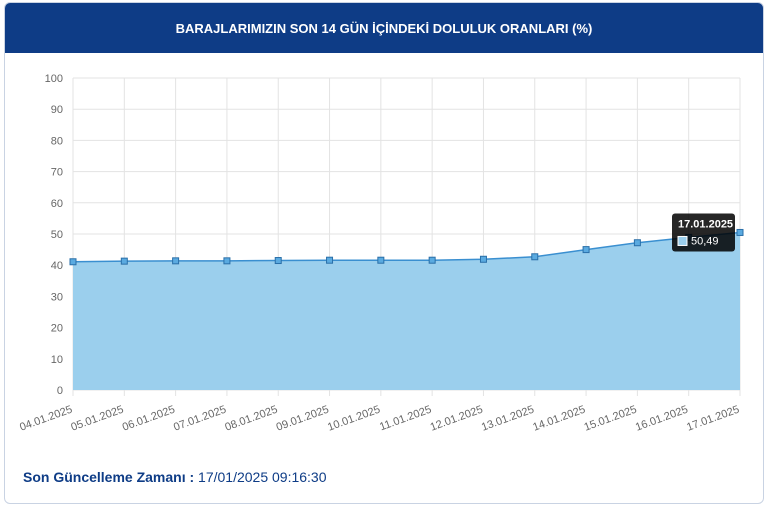  I want to click on y-tick-label: 80, so click(57, 141).